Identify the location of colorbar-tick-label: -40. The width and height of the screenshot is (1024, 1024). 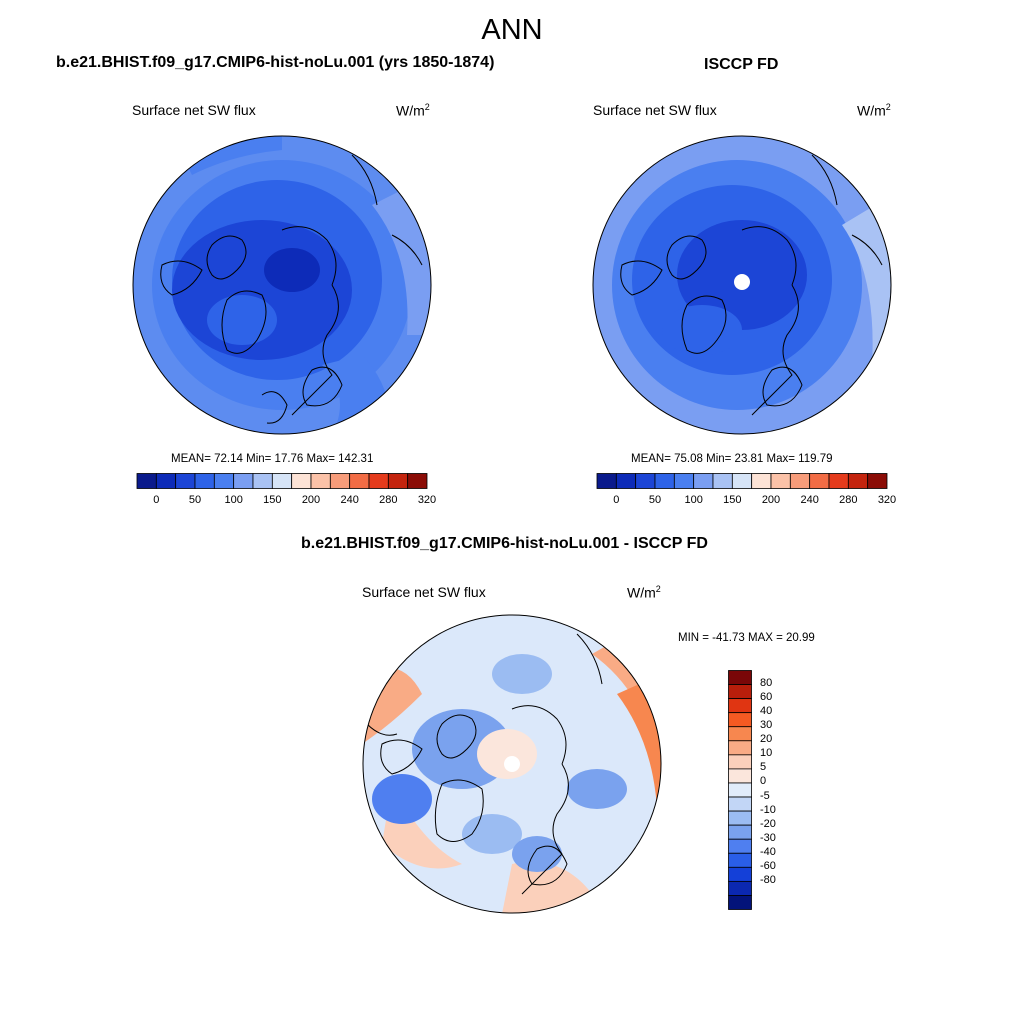
(768, 851).